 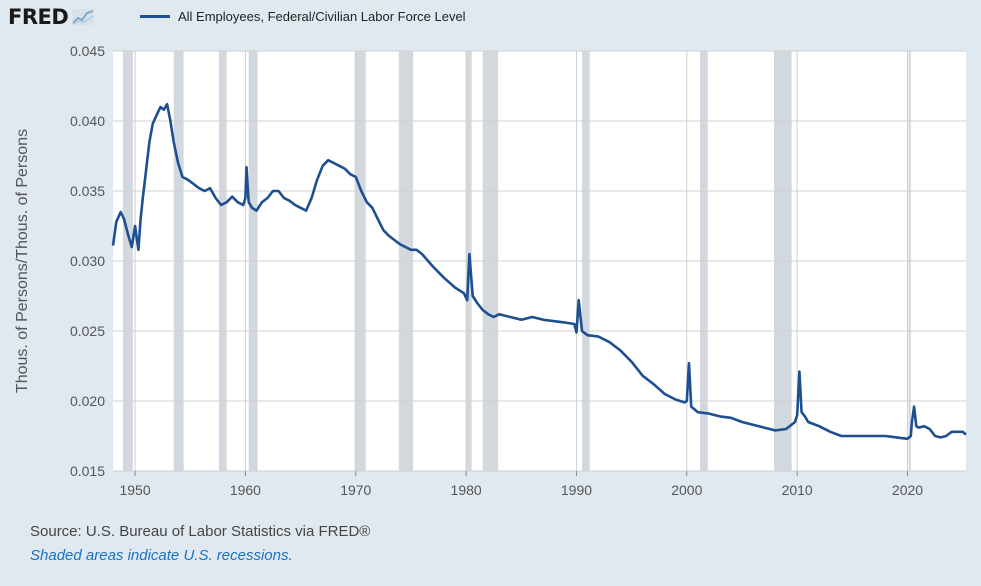 I want to click on fred-logo: FRED, so click(x=38, y=17).